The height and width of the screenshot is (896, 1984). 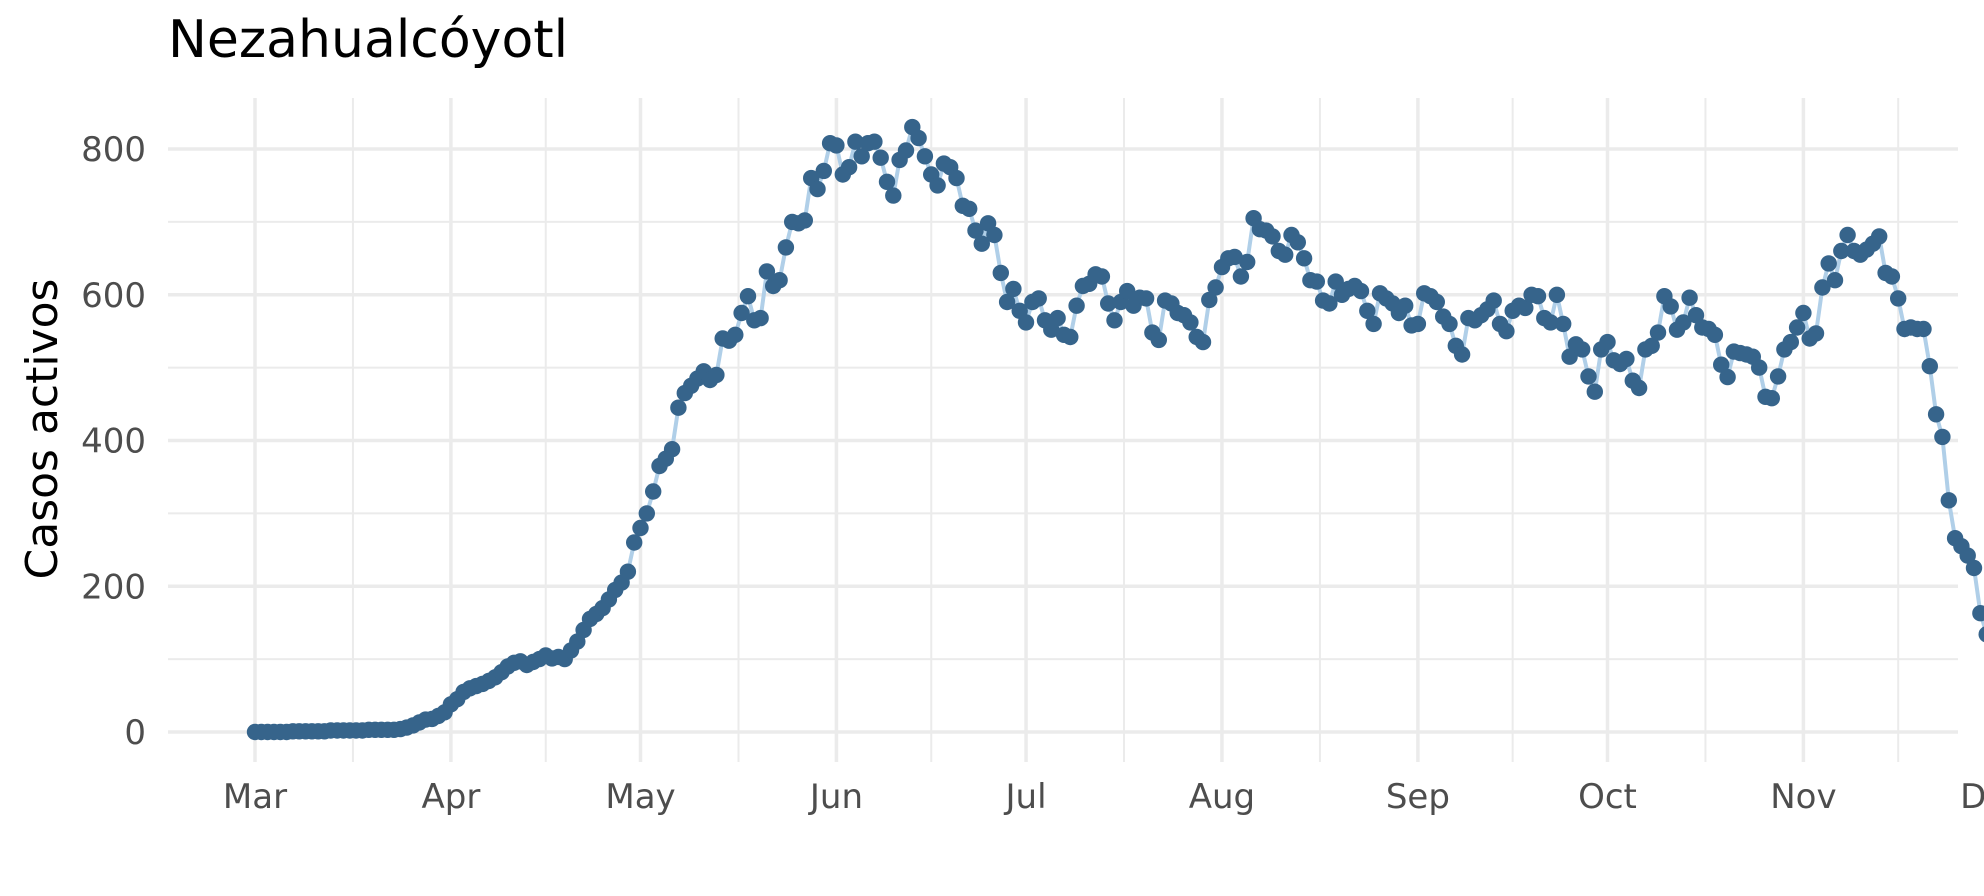 I want to click on x-tick-label: Dec, so click(x=1972, y=797).